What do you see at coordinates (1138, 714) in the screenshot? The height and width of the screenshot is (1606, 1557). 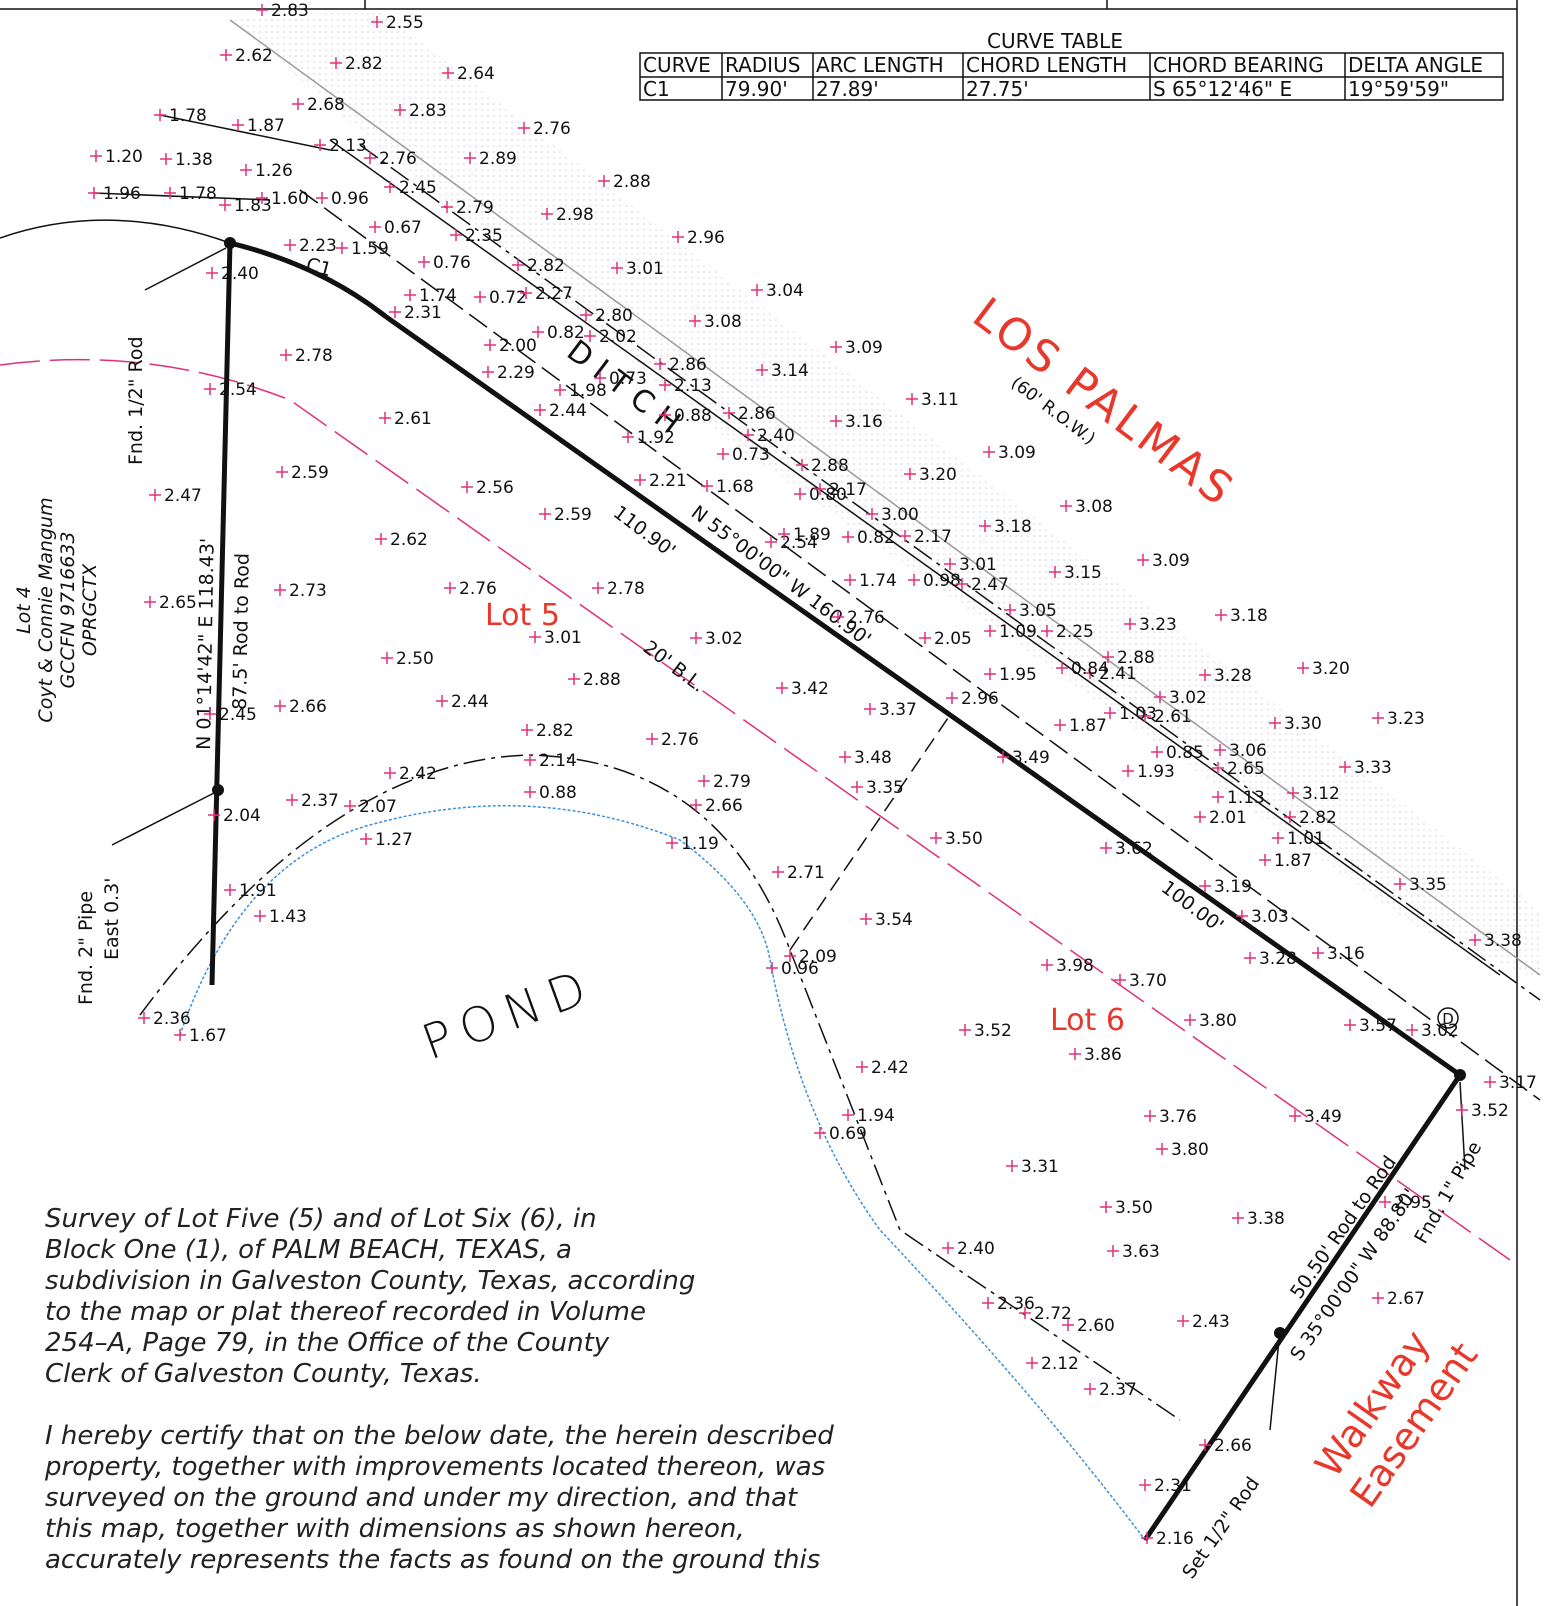 I see `spot-elevation: 1.03` at bounding box center [1138, 714].